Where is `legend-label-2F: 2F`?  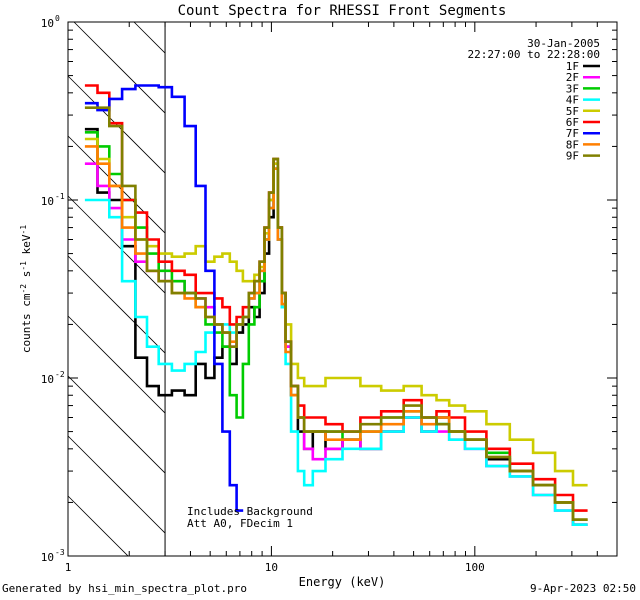
legend-label-2F: 2F is located at coordinates (572, 77).